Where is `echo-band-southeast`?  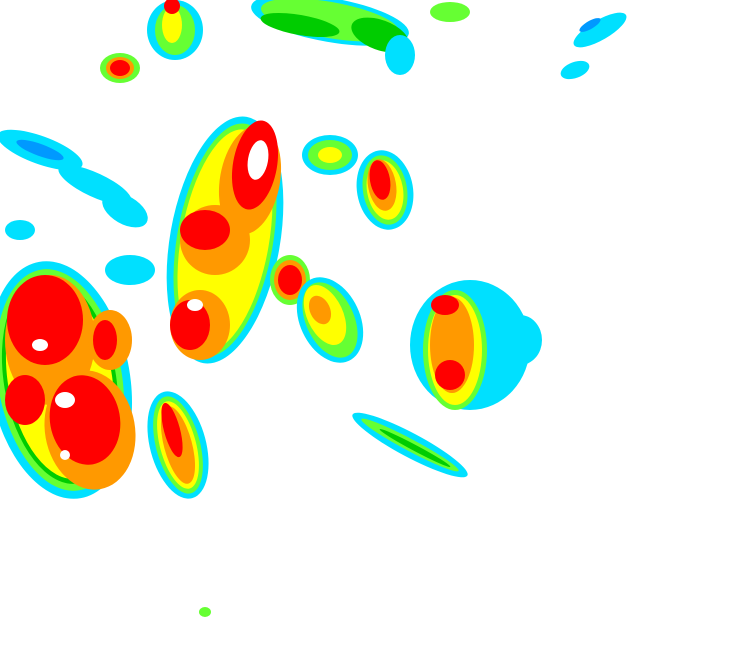
echo-band-southeast is located at coordinates (410, 445).